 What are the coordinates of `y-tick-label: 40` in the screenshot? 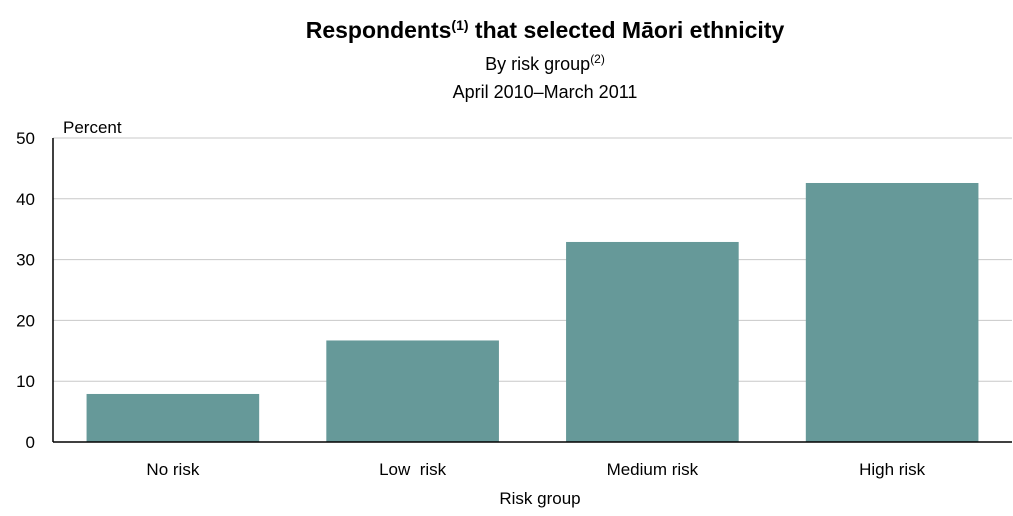 It's located at (25, 199).